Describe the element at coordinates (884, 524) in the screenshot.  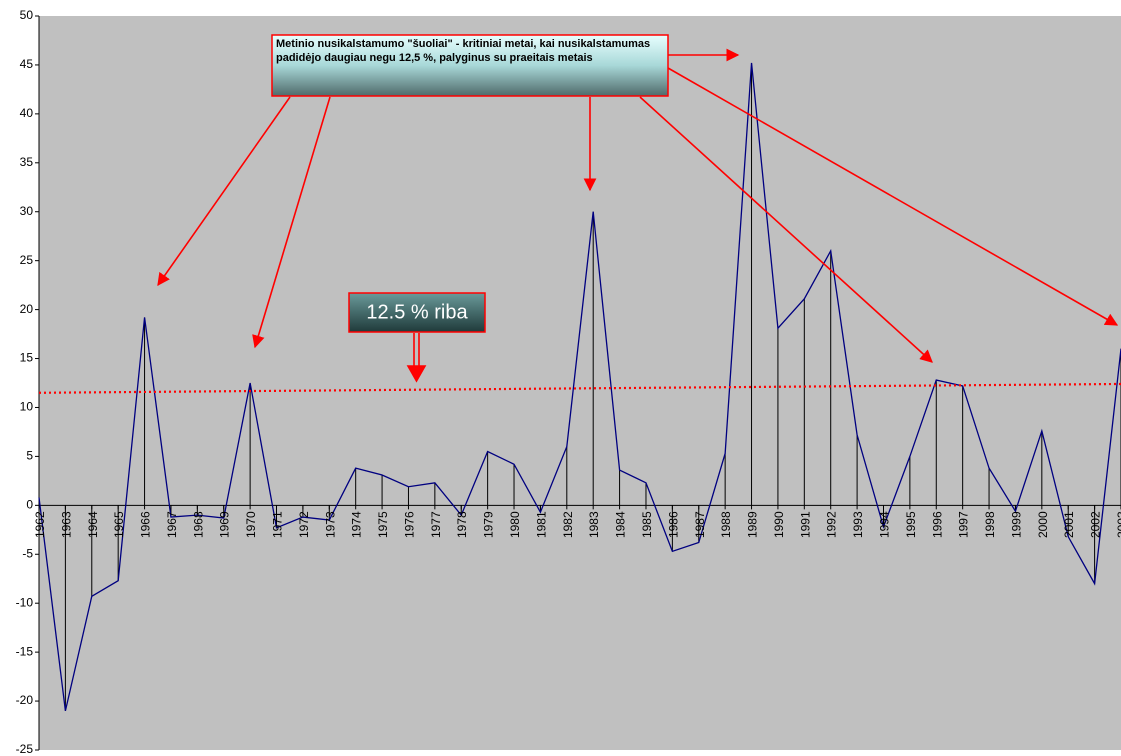
I see `x-tick-label: 1994` at that location.